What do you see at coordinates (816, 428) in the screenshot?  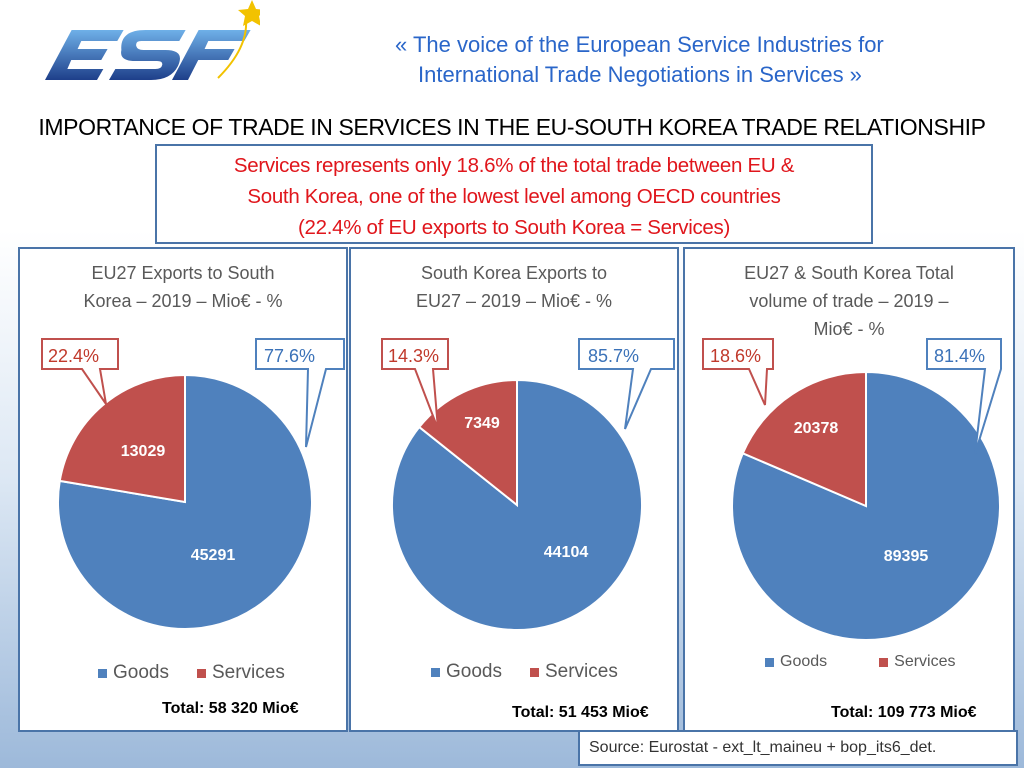 I see `services-value-label: 20378` at bounding box center [816, 428].